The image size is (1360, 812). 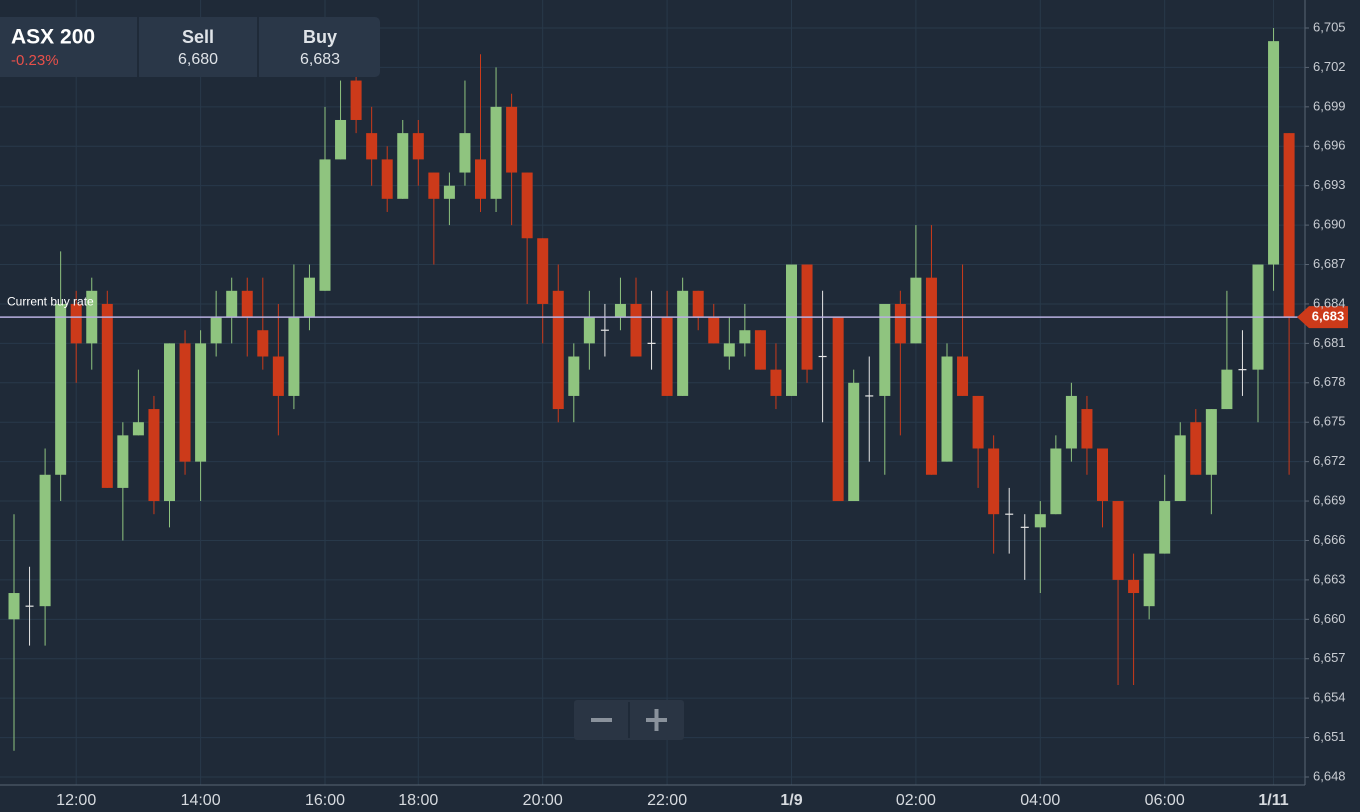 What do you see at coordinates (1329, 499) in the screenshot?
I see `y-tick-label: 6,669` at bounding box center [1329, 499].